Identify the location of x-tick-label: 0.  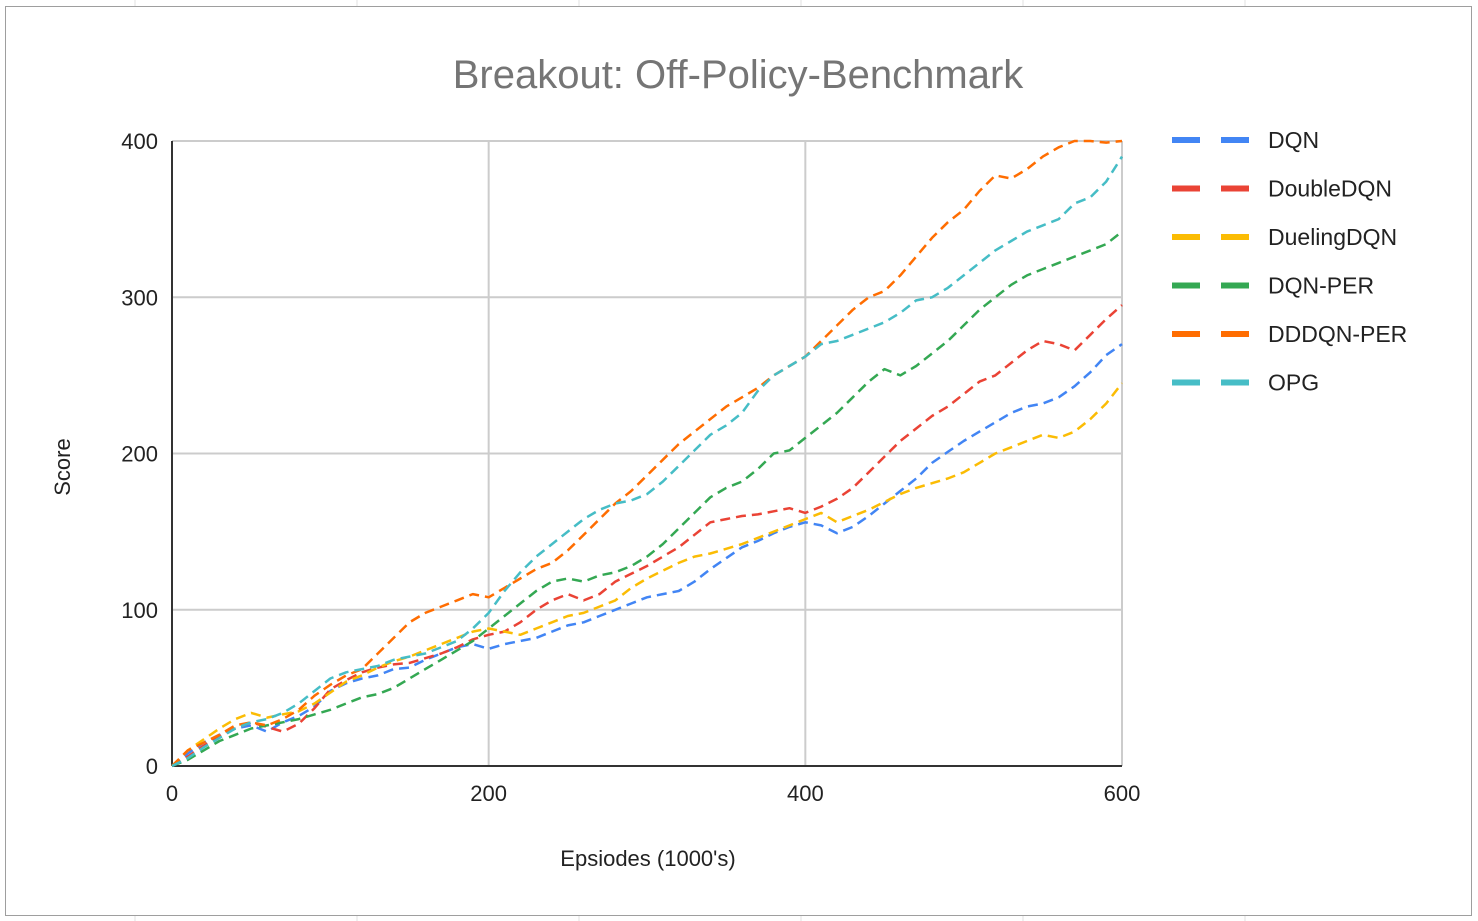
(172, 793).